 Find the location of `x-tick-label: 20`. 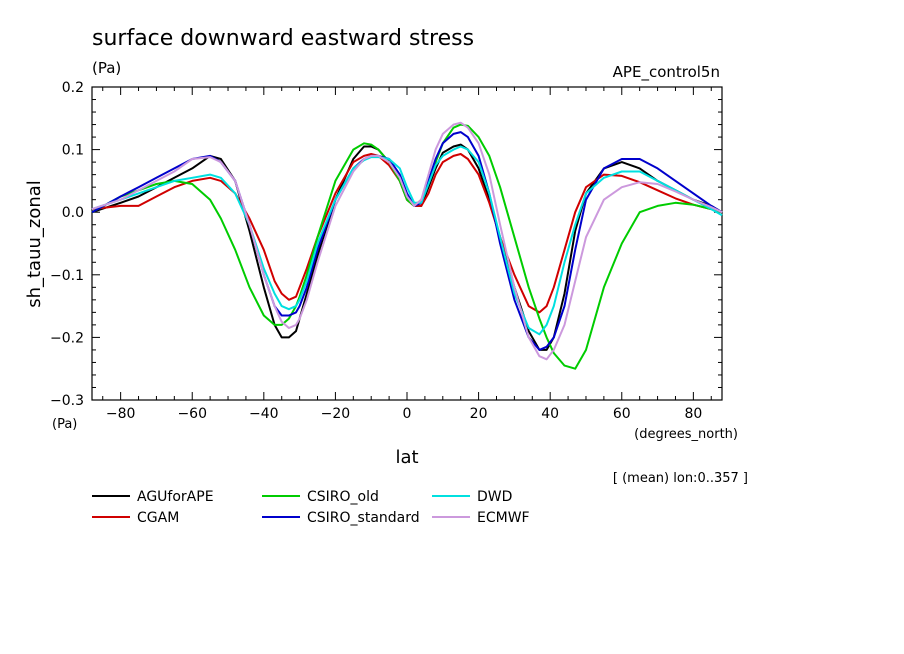

x-tick-label: 20 is located at coordinates (479, 414).